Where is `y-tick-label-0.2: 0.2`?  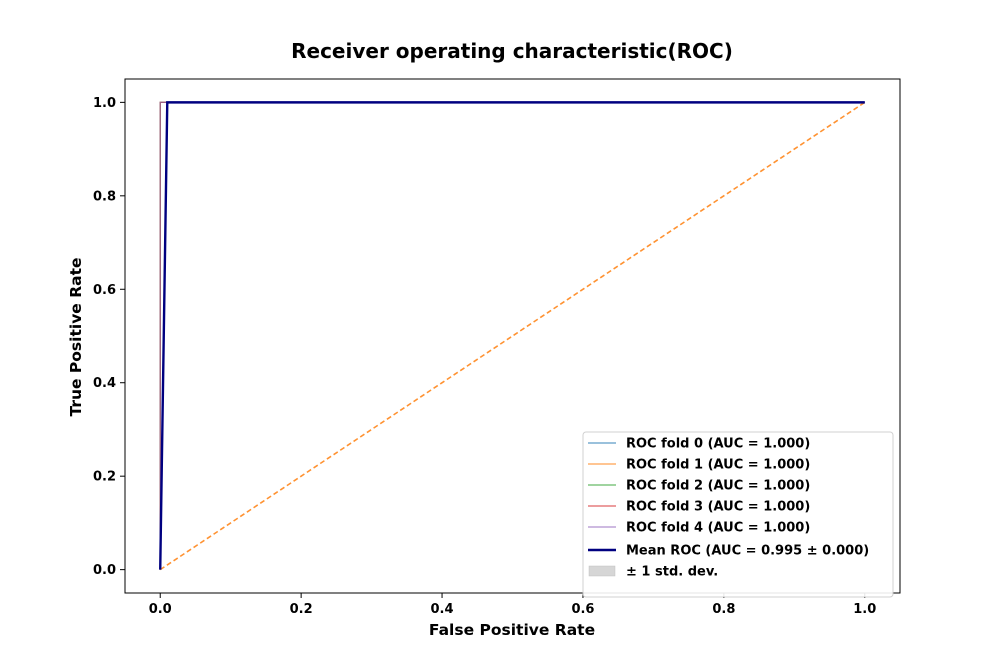 y-tick-label-0.2: 0.2 is located at coordinates (104, 477).